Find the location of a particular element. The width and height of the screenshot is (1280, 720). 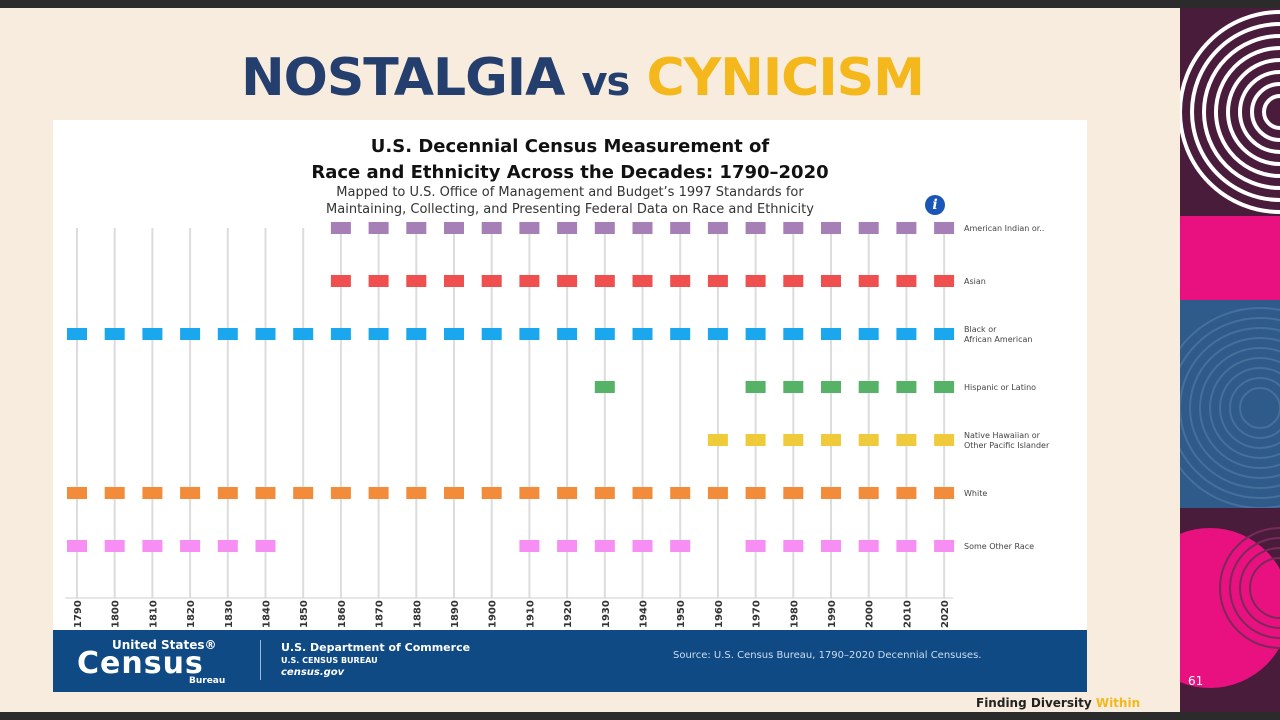

mark-white-2000 is located at coordinates (868, 493).